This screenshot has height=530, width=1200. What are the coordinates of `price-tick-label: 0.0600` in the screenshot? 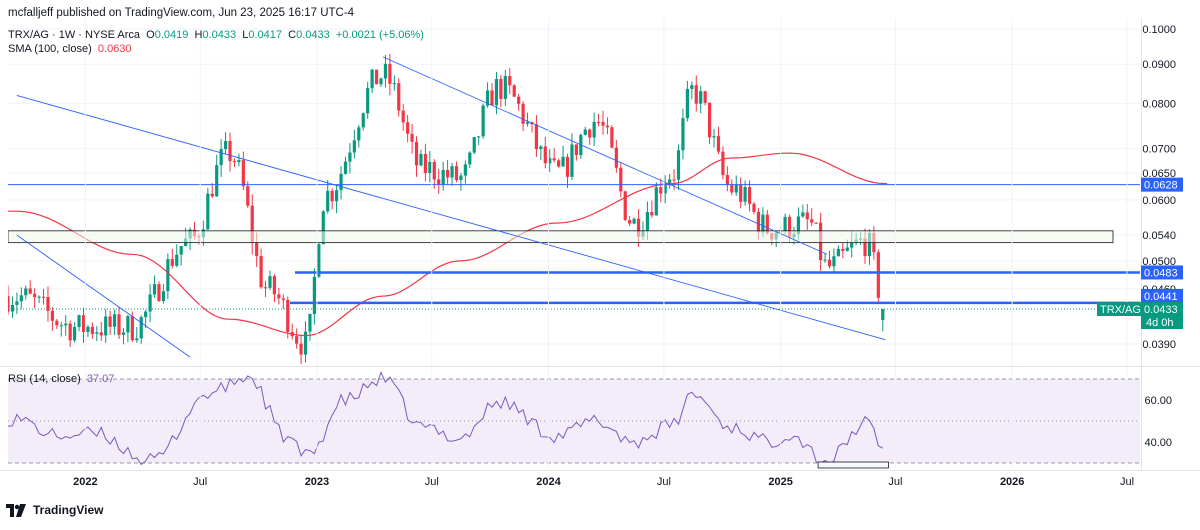 It's located at (1159, 201).